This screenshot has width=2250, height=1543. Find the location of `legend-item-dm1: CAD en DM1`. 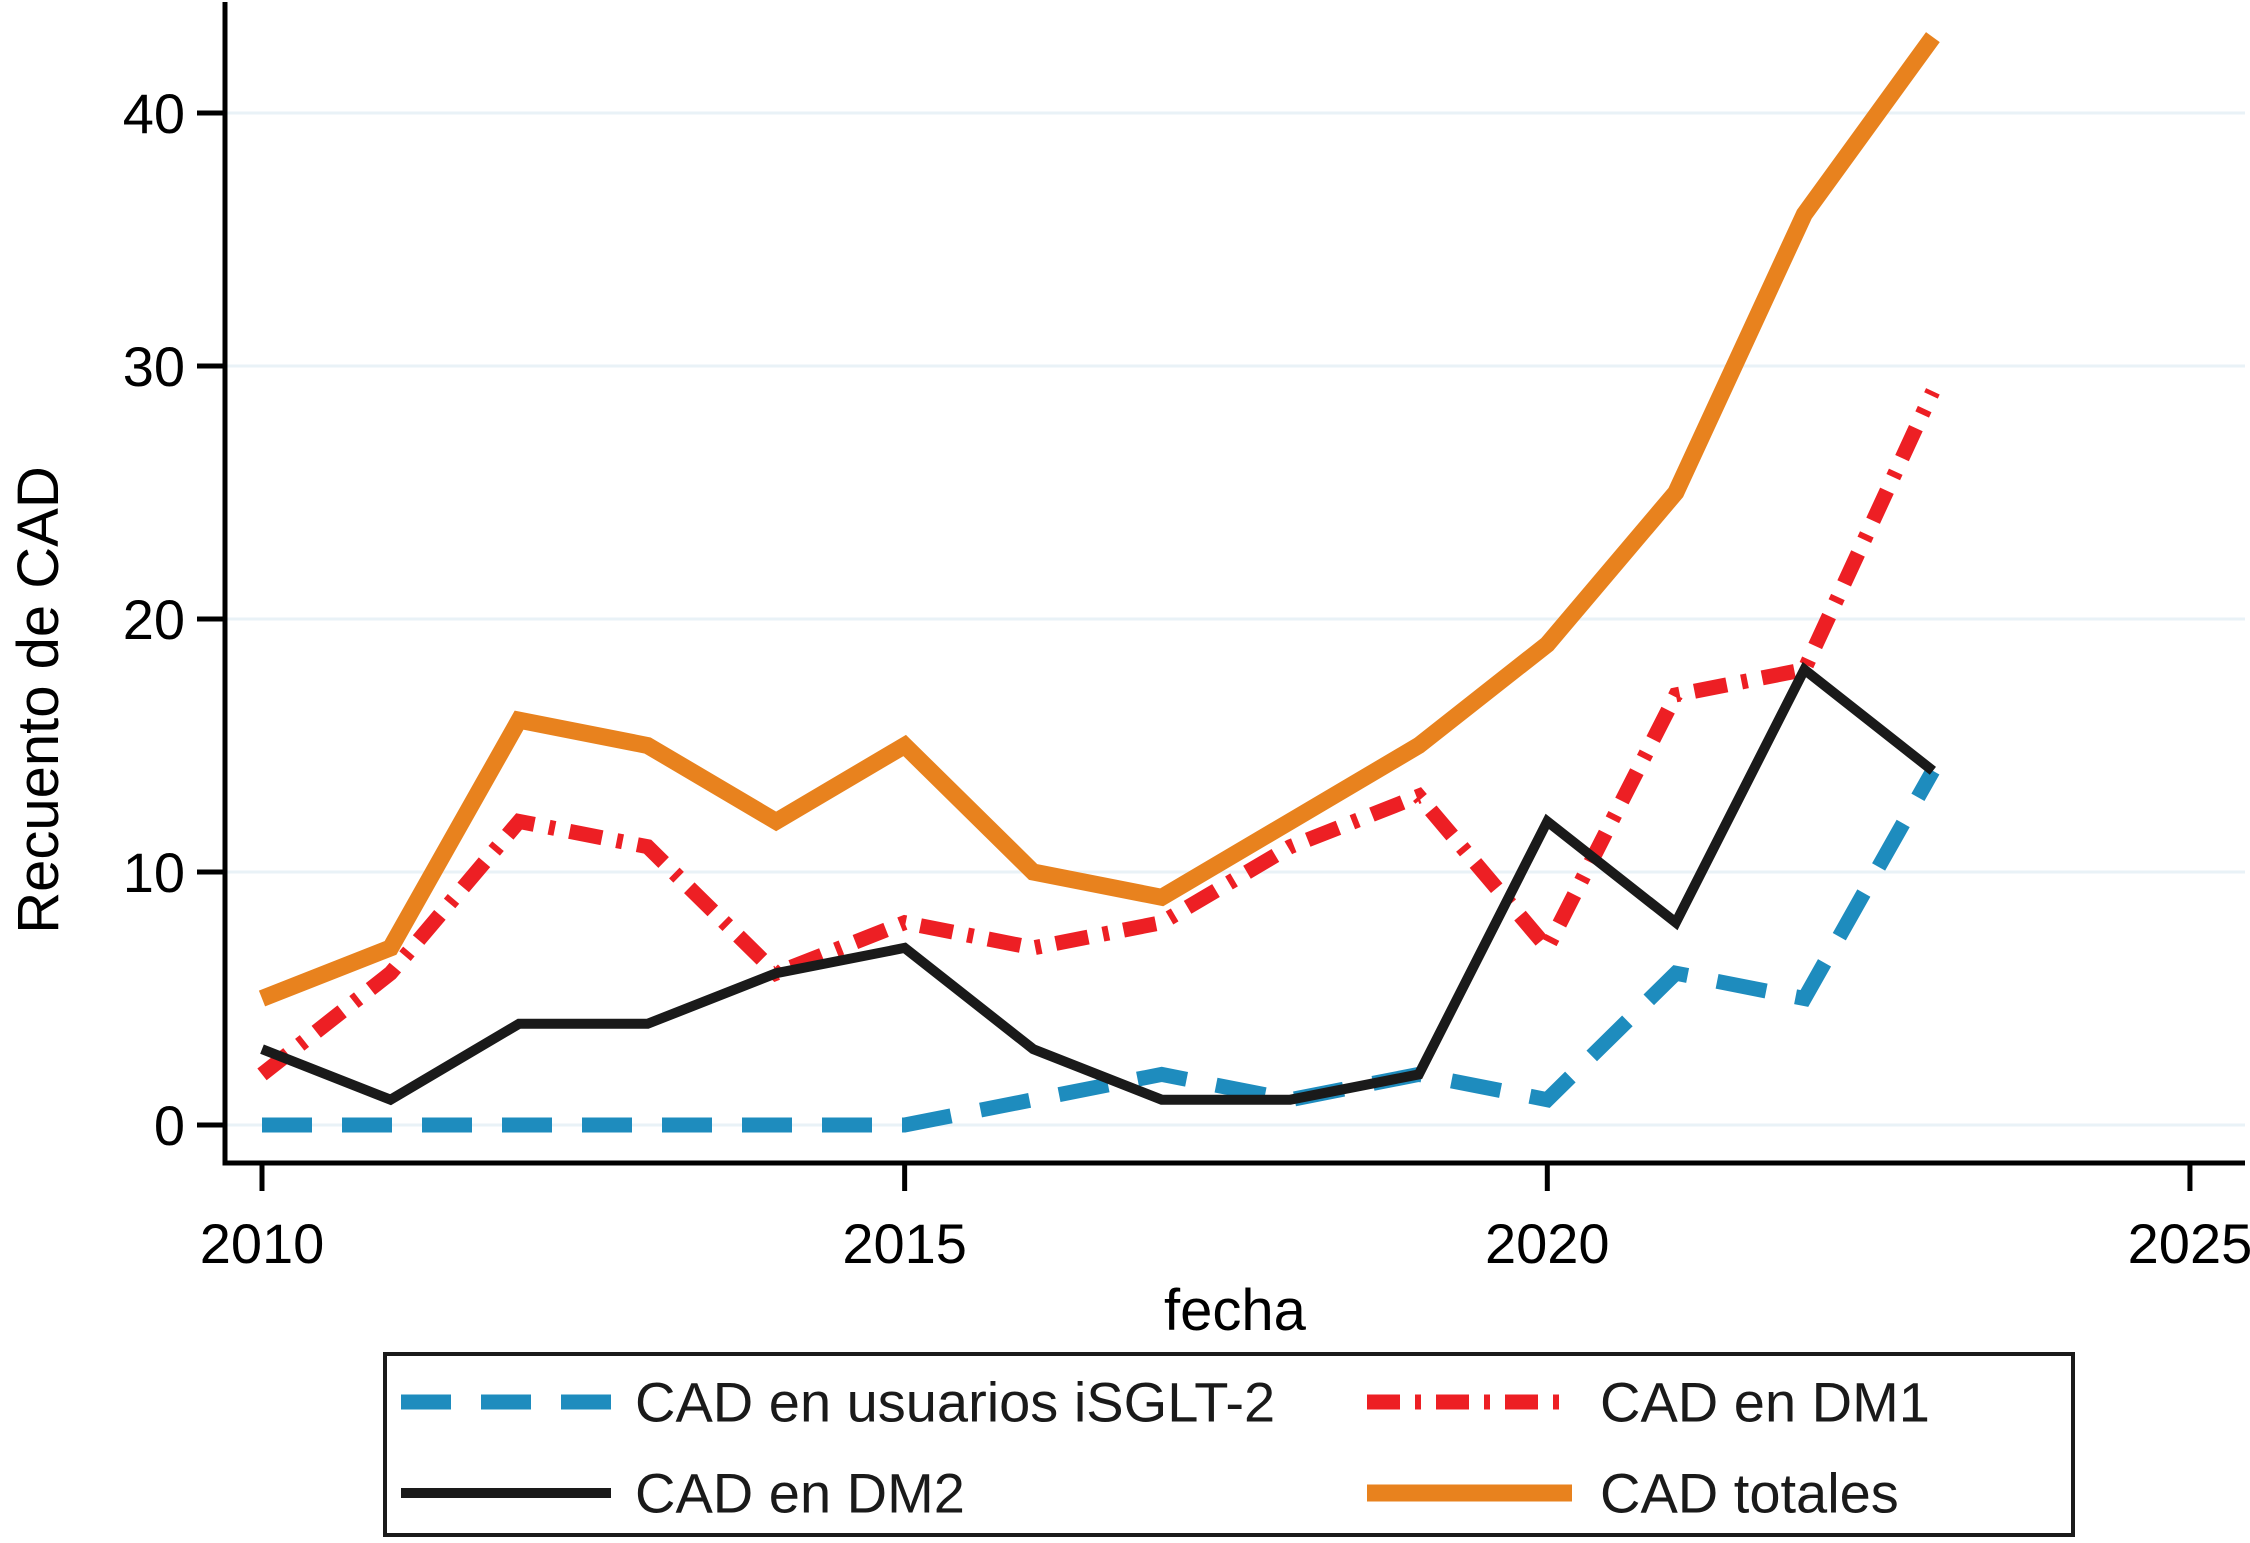

legend-item-dm1: CAD en DM1 is located at coordinates (1229, 1402).